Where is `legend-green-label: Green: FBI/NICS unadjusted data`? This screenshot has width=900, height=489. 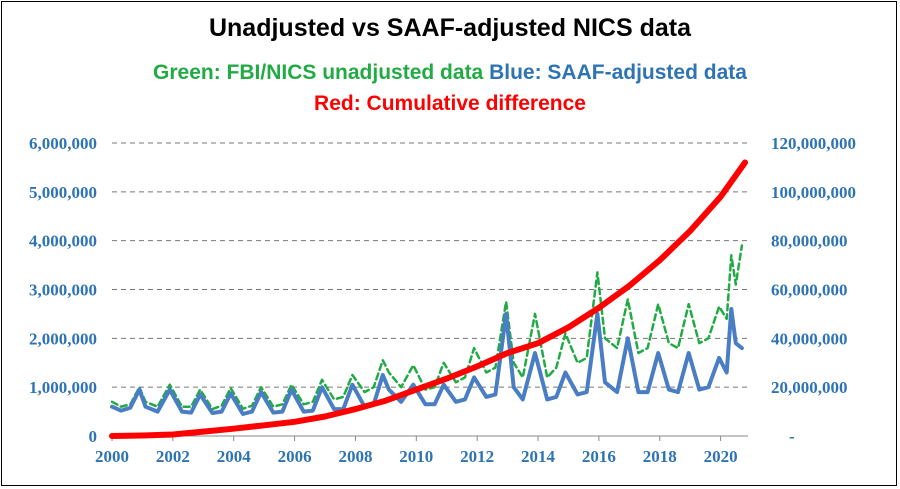
legend-green-label: Green: FBI/NICS unadjusted data is located at coordinates (318, 72).